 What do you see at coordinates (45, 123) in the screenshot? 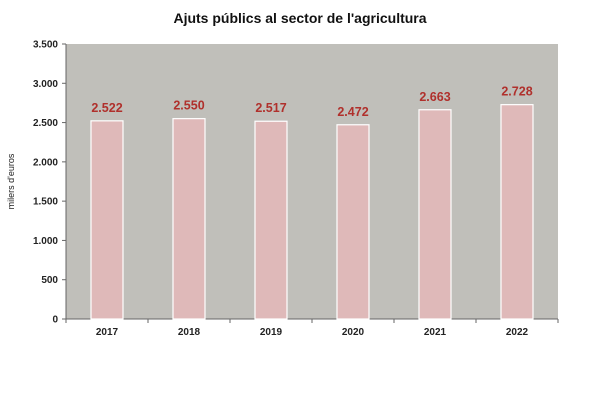
I see `y-tick-label: 2.500` at bounding box center [45, 123].